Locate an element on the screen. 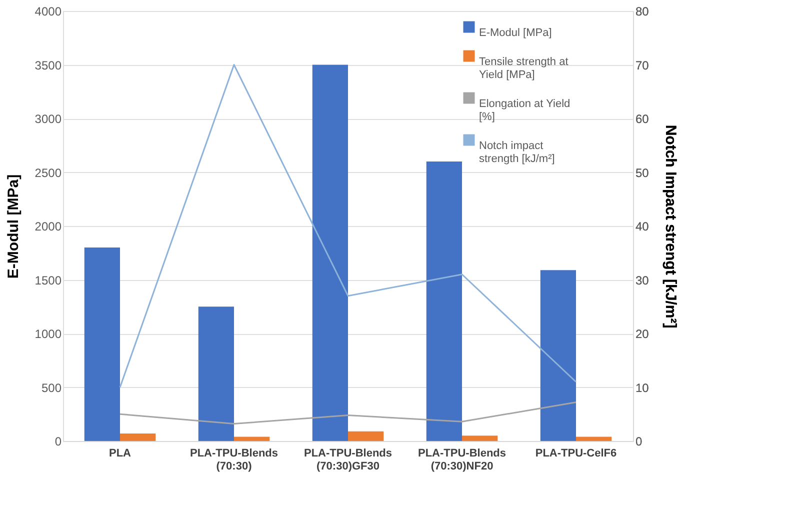  x-tick-label: PLA-TPU-Blends (70:30)GF30 is located at coordinates (348, 460).